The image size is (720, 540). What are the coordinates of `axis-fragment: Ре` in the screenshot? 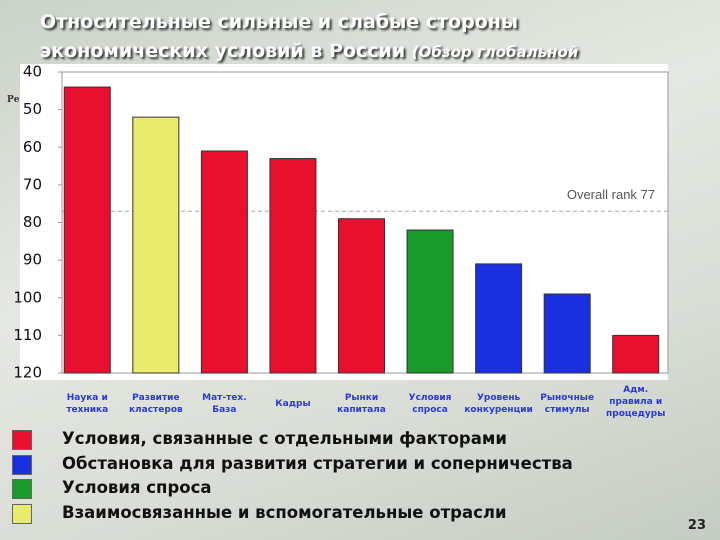 It's located at (13, 100).